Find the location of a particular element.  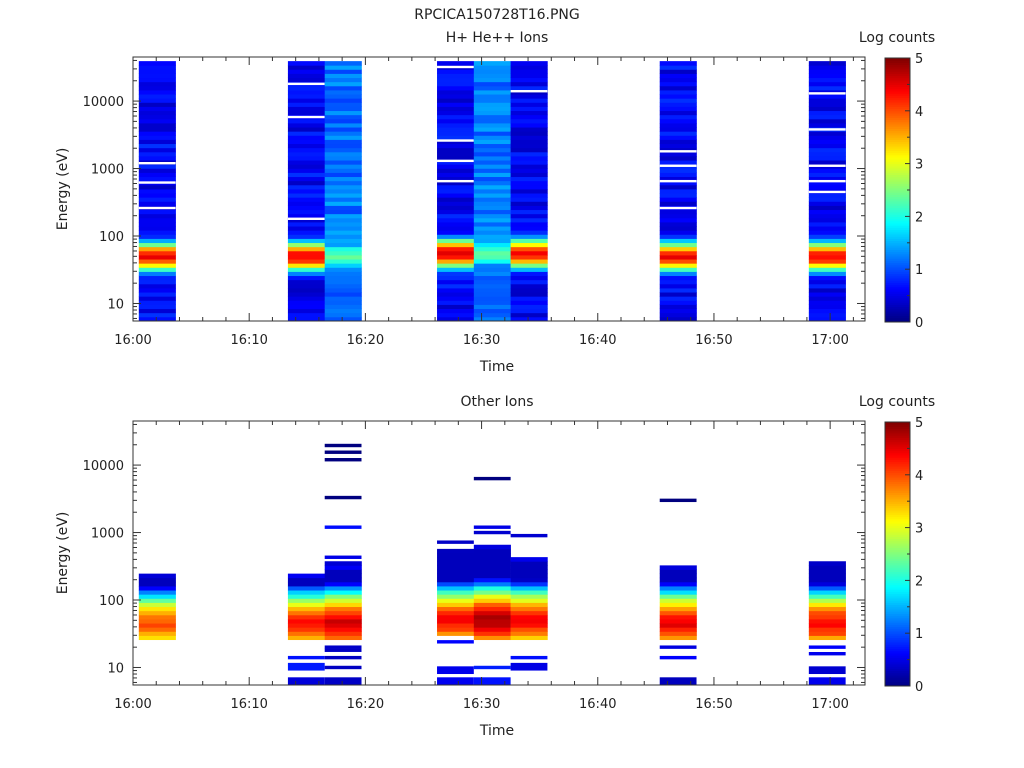

x-tick-label: 16:20 is located at coordinates (365, 704).